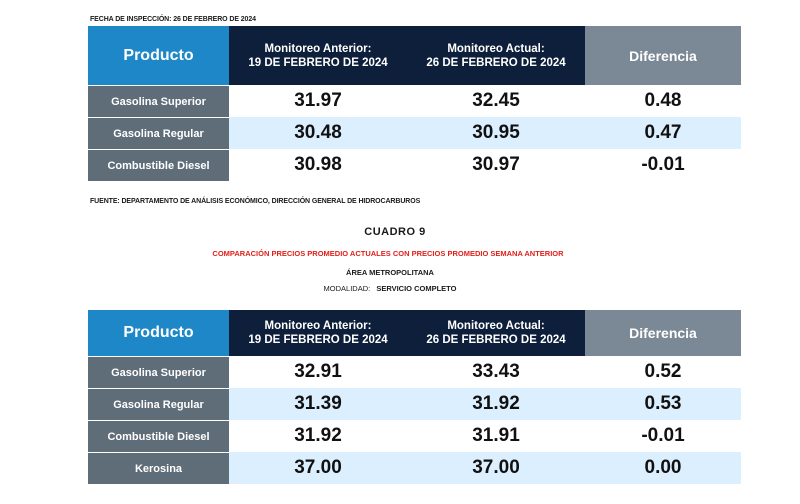 This screenshot has width=800, height=504. Describe the element at coordinates (496, 133) in the screenshot. I see `current-price: 30.95` at that location.